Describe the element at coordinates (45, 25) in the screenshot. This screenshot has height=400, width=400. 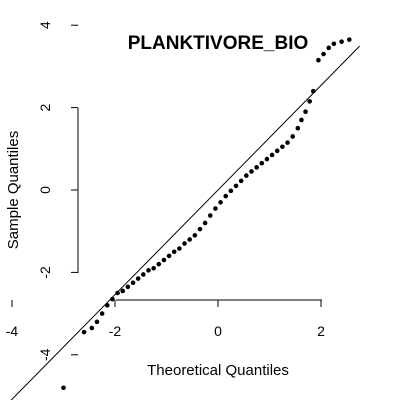
I see `y-tick-label: 4` at that location.